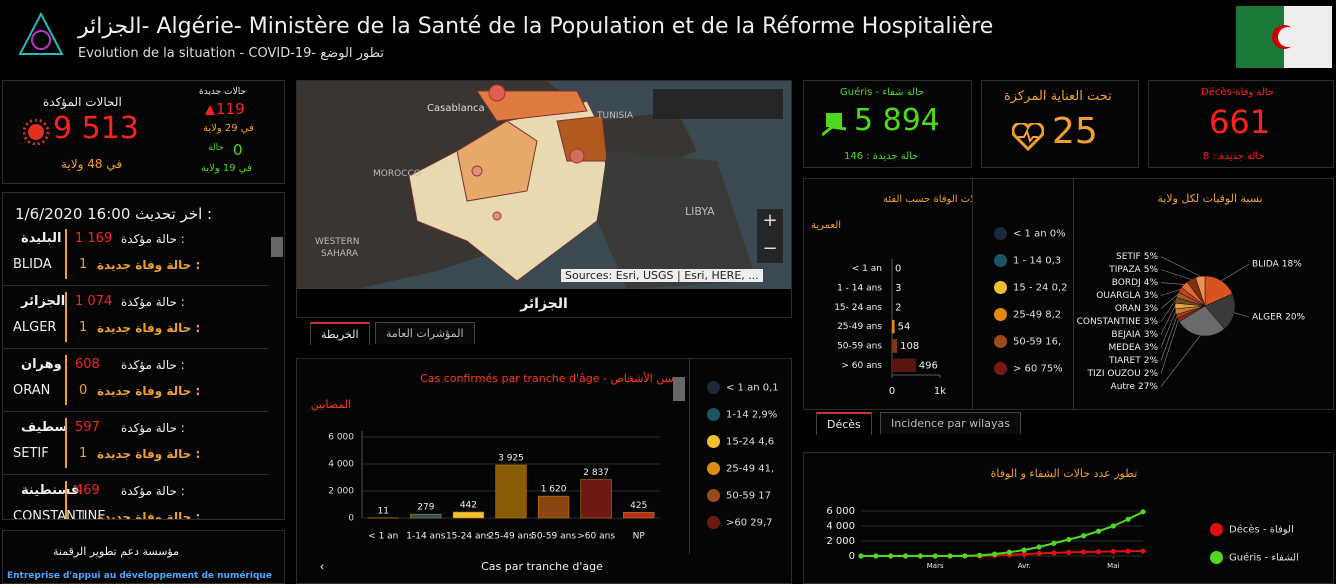 The width and height of the screenshot is (1336, 584). What do you see at coordinates (44, 427) in the screenshot?
I see `wilaya-ar: سطيف` at bounding box center [44, 427].